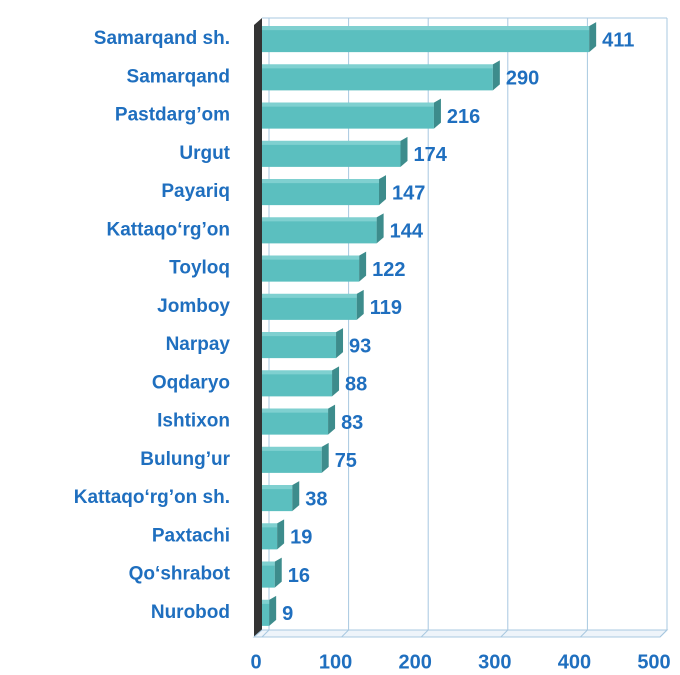 This screenshot has height=675, width=680. What do you see at coordinates (431, 155) in the screenshot?
I see `value-label: 174` at bounding box center [431, 155].